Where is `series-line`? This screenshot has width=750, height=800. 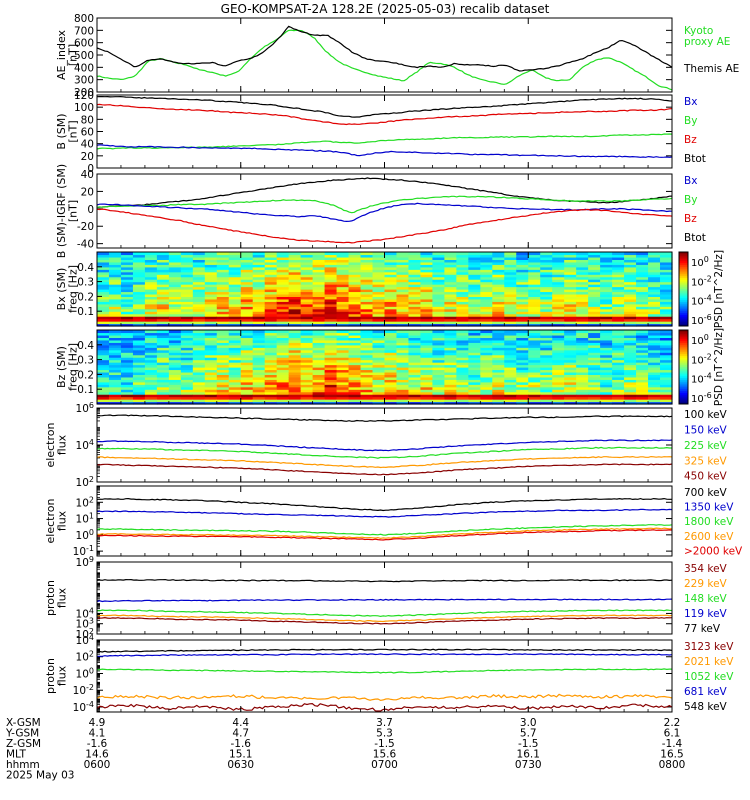
series-line is located at coordinates (385, 613).